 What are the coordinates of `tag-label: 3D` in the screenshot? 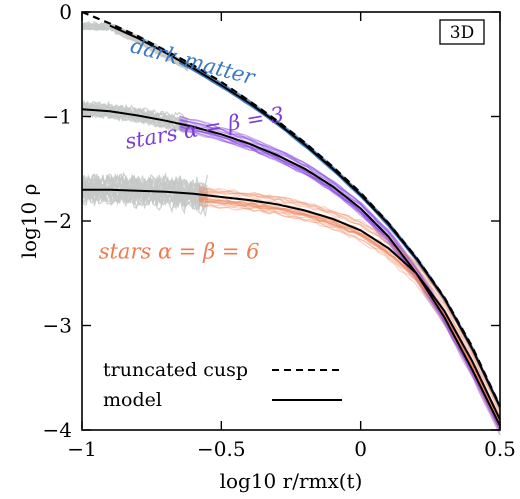 It's located at (462, 33).